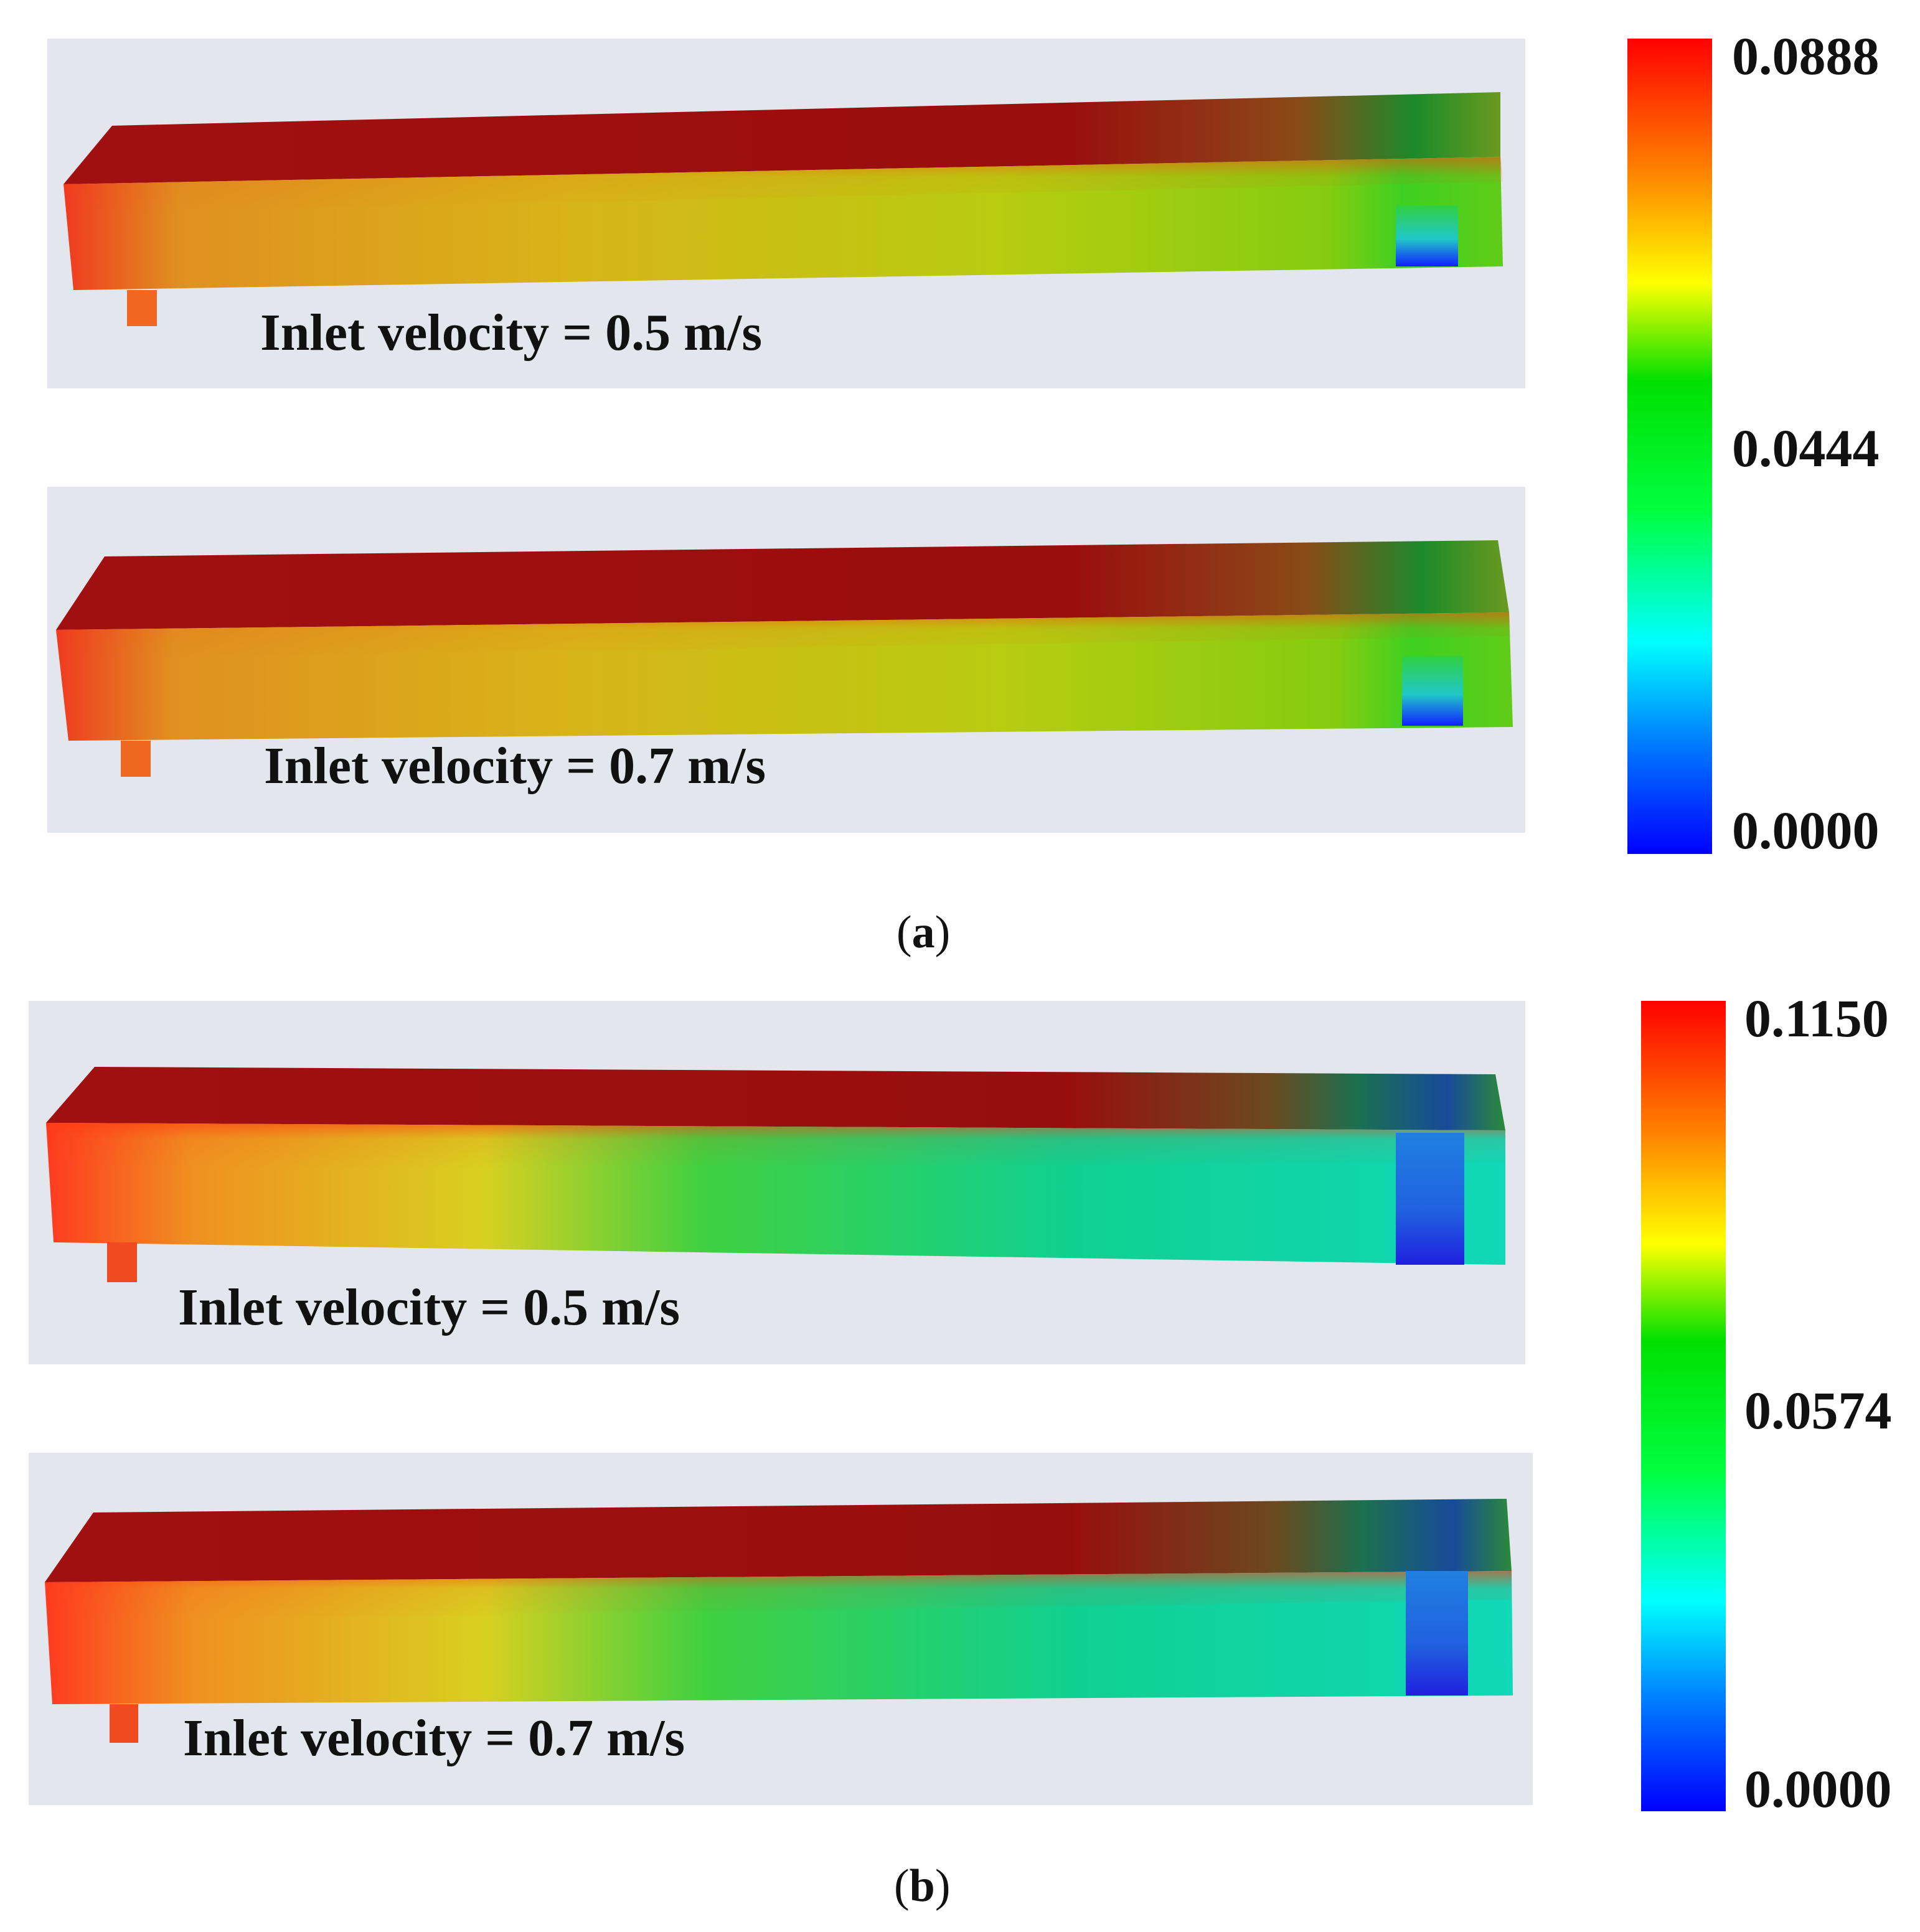 Image resolution: width=1920 pixels, height=1932 pixels. What do you see at coordinates (1806, 830) in the screenshot?
I see `colorbar-a-min: 0.0000` at bounding box center [1806, 830].